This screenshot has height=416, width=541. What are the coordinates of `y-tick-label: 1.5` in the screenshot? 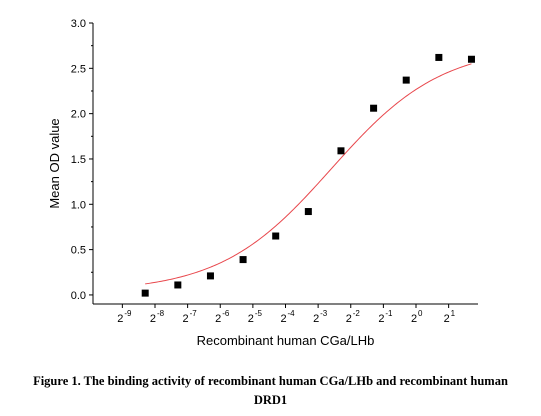 It's located at (78, 160).